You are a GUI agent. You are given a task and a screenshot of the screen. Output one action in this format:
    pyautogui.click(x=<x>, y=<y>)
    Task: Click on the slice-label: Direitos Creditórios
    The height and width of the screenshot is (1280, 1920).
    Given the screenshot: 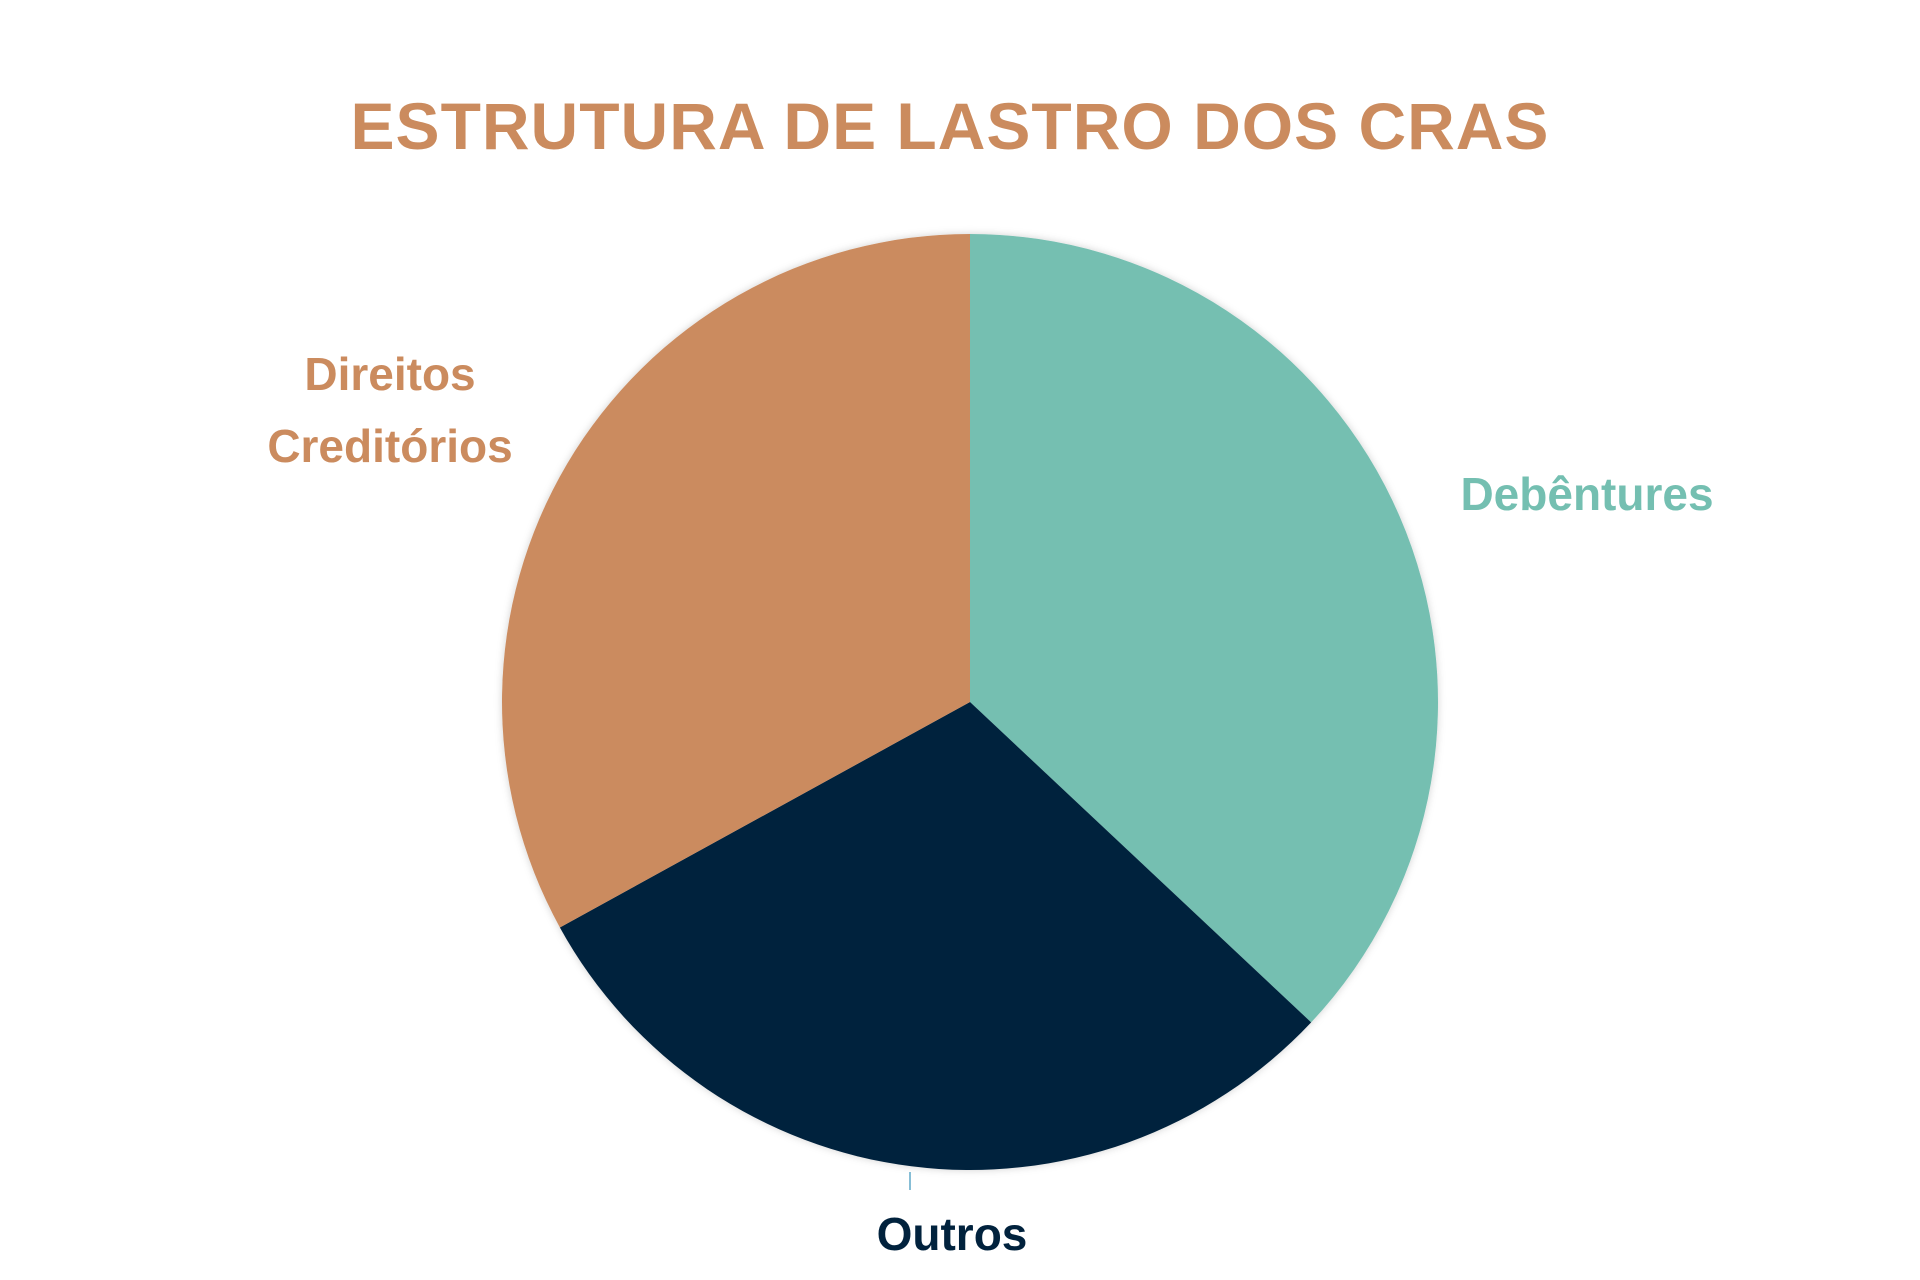 What is the action you would take?
    pyautogui.click(x=390, y=410)
    